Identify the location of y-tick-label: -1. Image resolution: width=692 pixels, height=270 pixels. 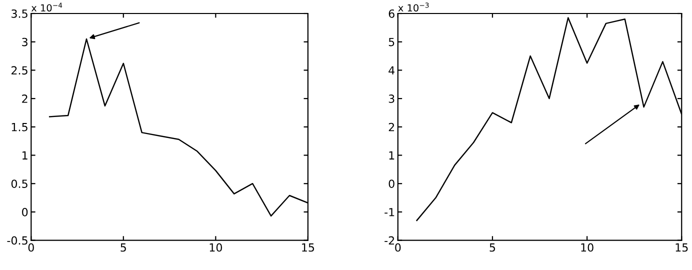
(389, 212).